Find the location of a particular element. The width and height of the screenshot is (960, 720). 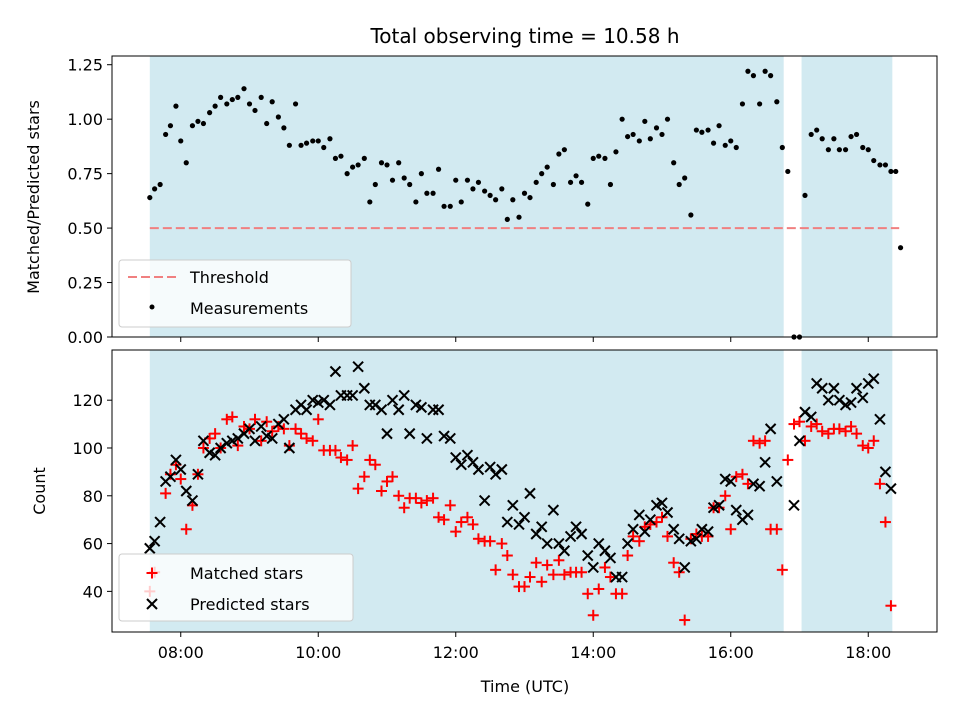

bottom-legend: Matched stars Predicted stars is located at coordinates (236, 587).